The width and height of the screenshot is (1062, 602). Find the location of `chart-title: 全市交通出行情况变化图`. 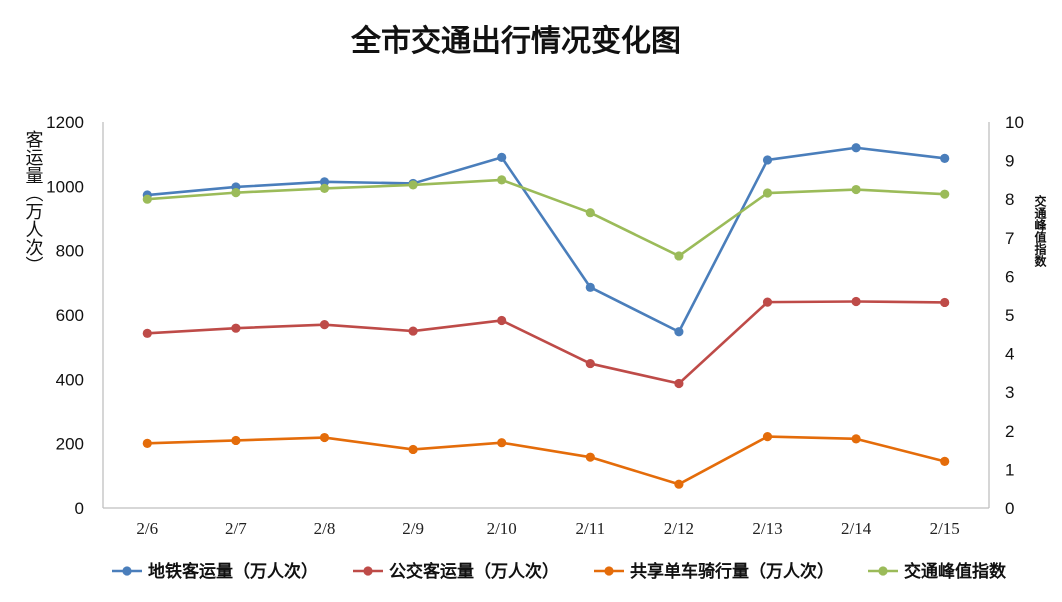

chart-title: 全市交通出行情况变化图 is located at coordinates (515, 41).